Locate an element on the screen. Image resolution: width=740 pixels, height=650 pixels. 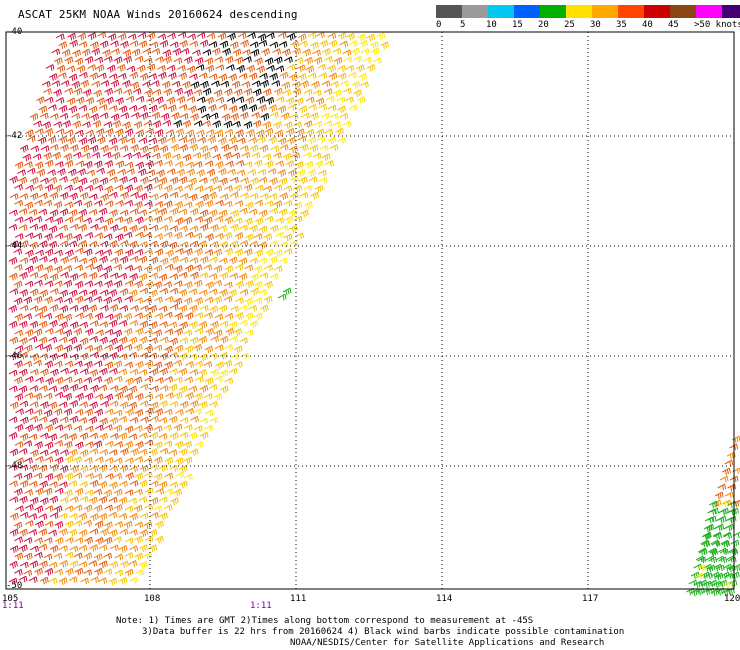
longitude-tick-label: 105 is located at coordinates (10, 599).